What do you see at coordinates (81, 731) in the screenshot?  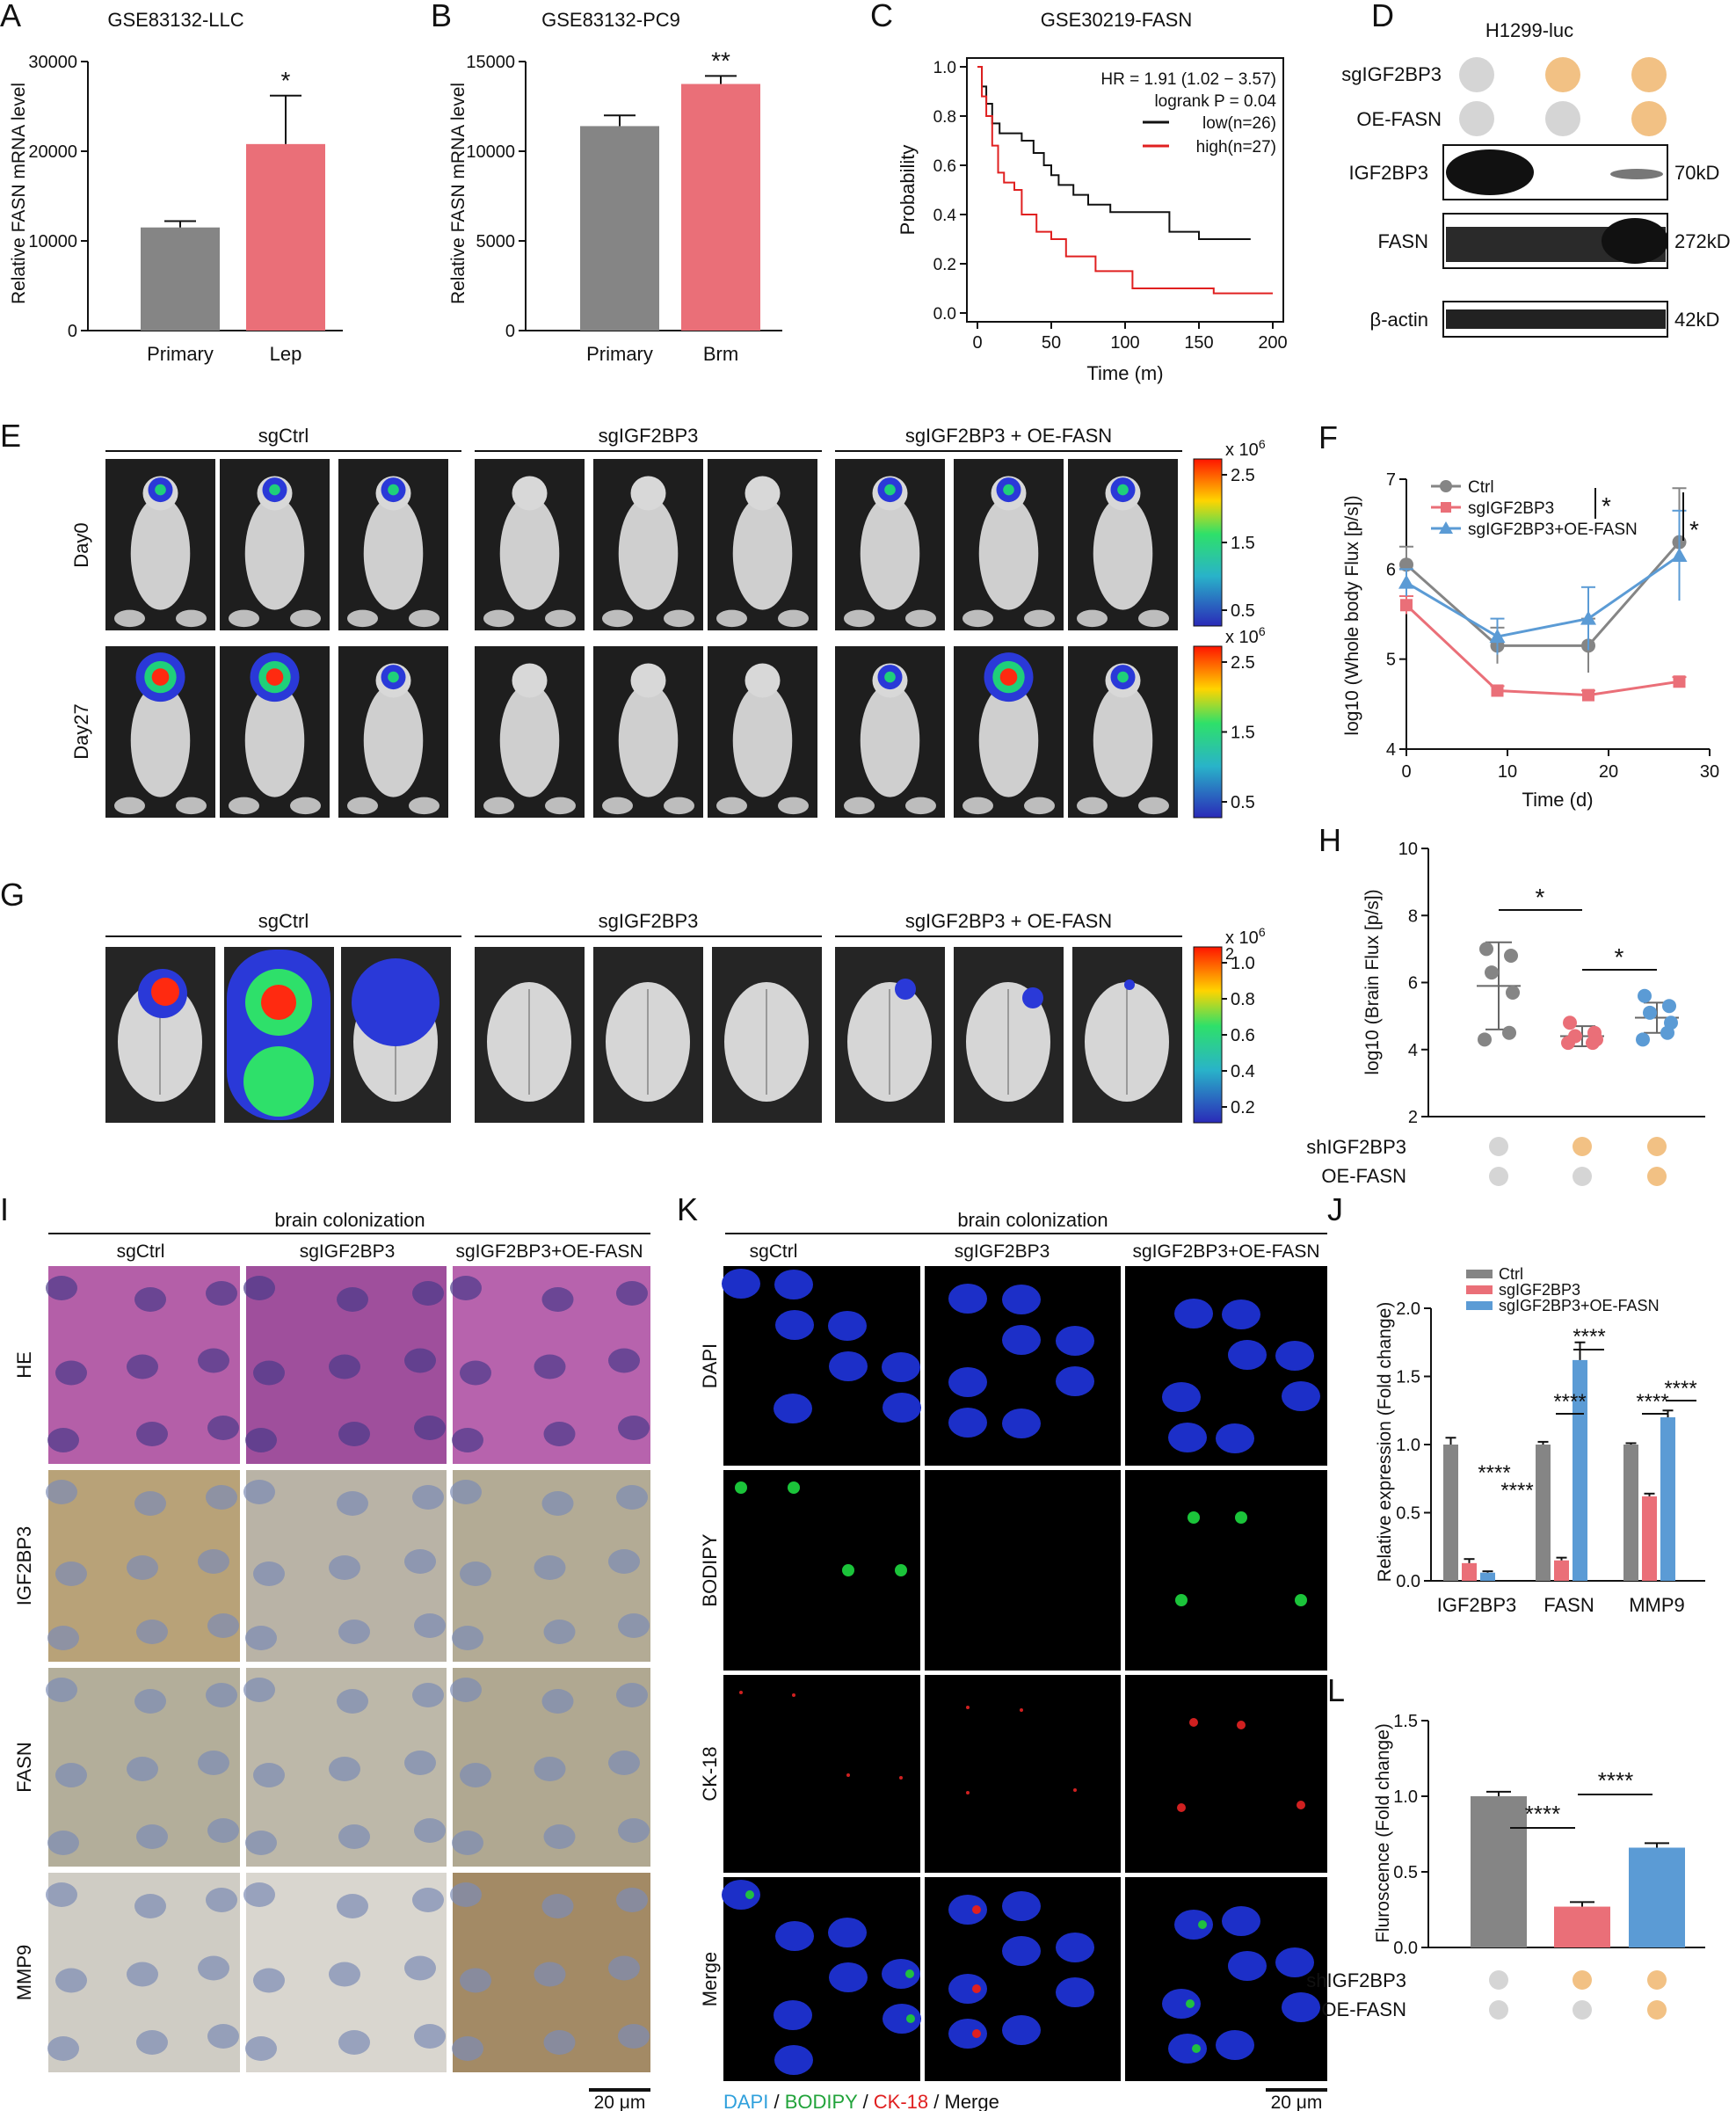 I see `row-label: Day27` at bounding box center [81, 731].